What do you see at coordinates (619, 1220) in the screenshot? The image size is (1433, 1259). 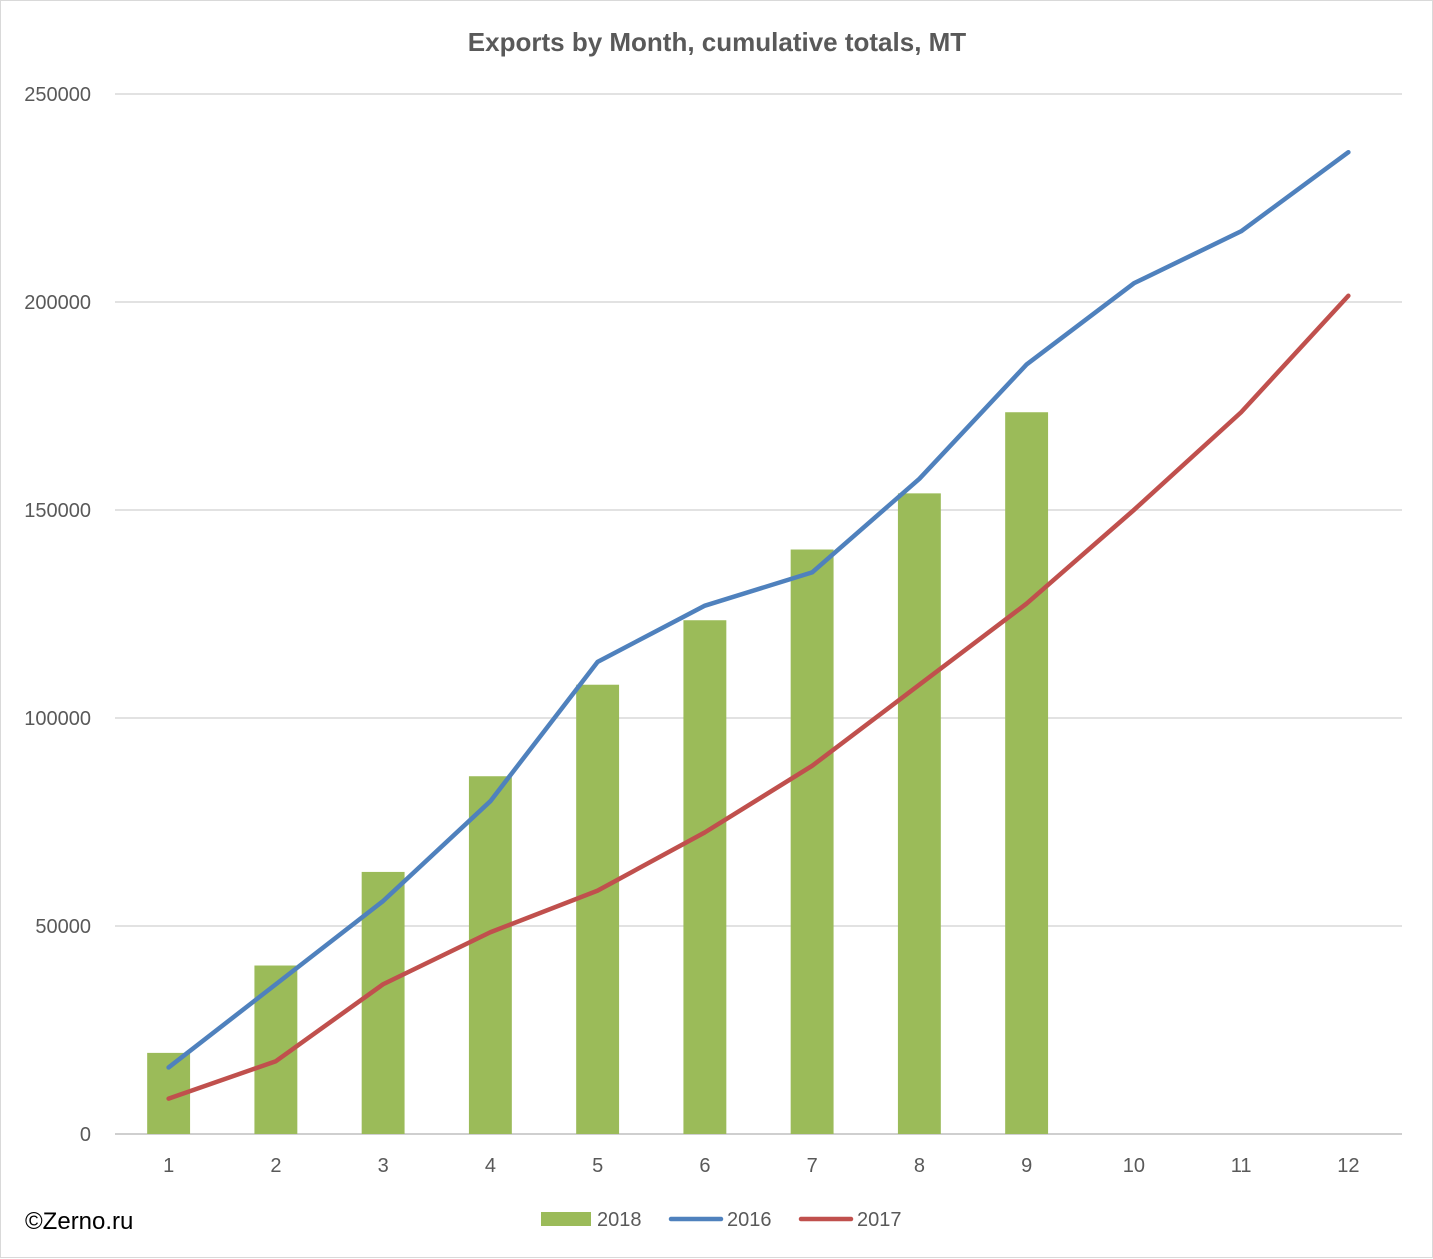 I see `legend-label-2018: 2018` at bounding box center [619, 1220].